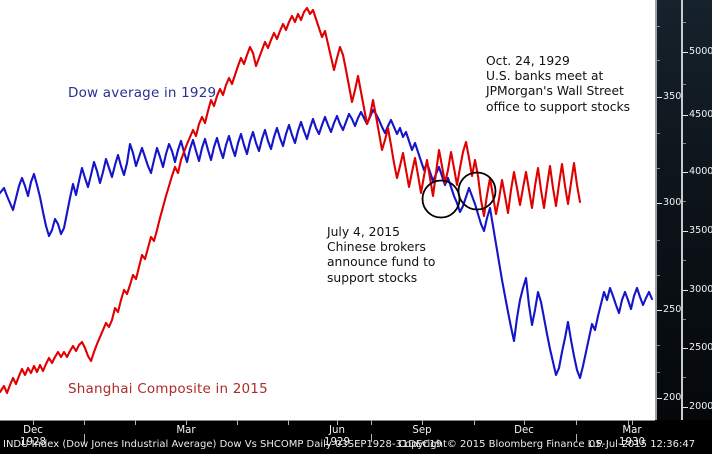 This screenshot has width=712, height=454. Describe the element at coordinates (700, 347) in the screenshot. I see `outer-axis-tick-label: 2500` at that location.